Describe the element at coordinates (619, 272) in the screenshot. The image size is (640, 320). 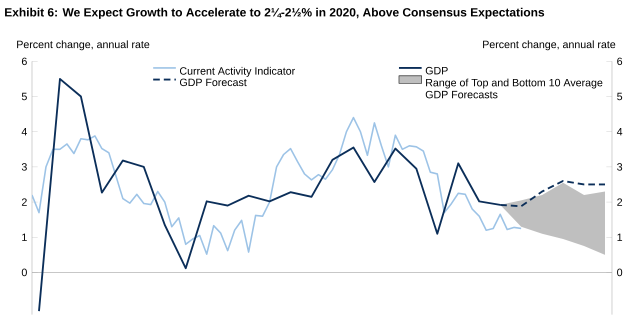
I see `y2-tick-label: 0` at that location.